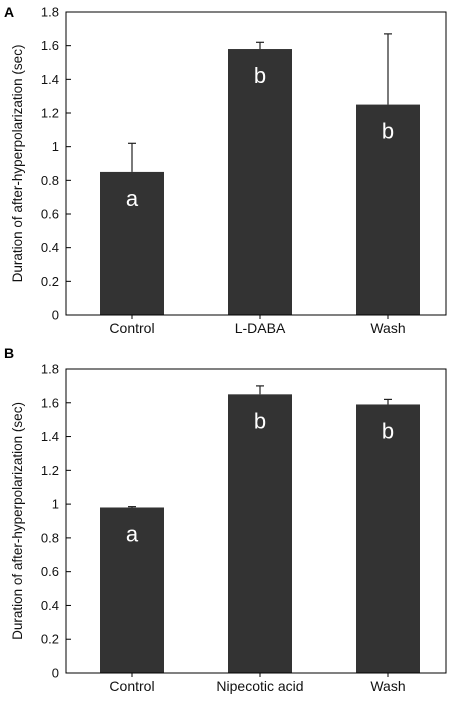 The height and width of the screenshot is (703, 454). Describe the element at coordinates (9, 353) in the screenshot. I see `panel-label: B` at that location.